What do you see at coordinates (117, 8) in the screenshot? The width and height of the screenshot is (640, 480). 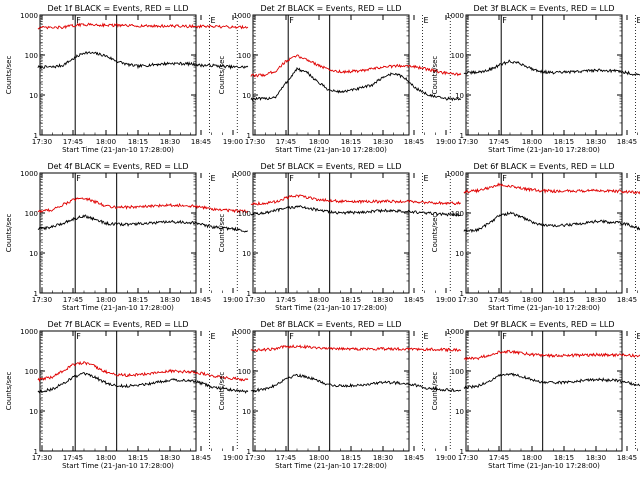 I see `panel-title: Det 1f BLACK = Events, RED = LLD` at bounding box center [117, 8].